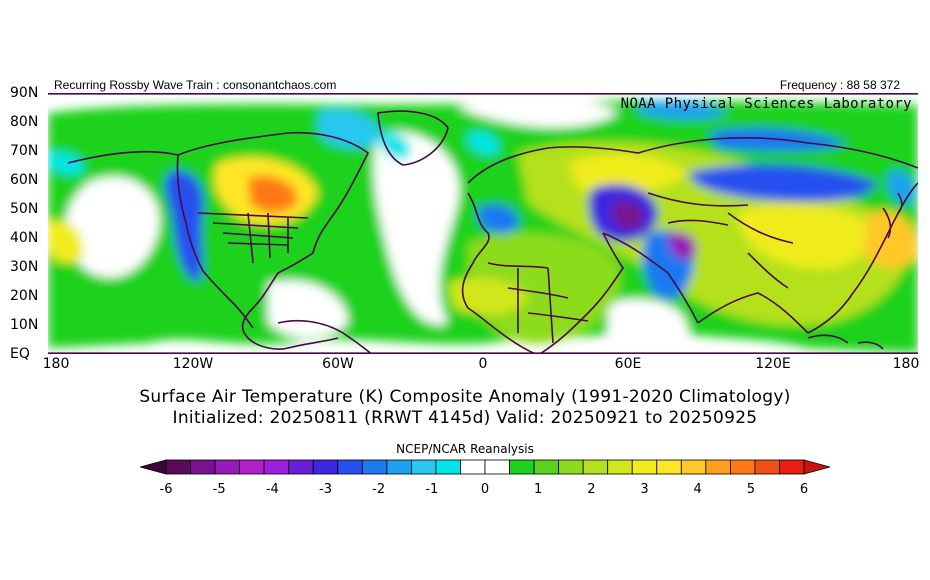 Image resolution: width=930 pixels, height=580 pixels. Describe the element at coordinates (66, 241) in the screenshot. I see `field-yellow-westpac` at that location.